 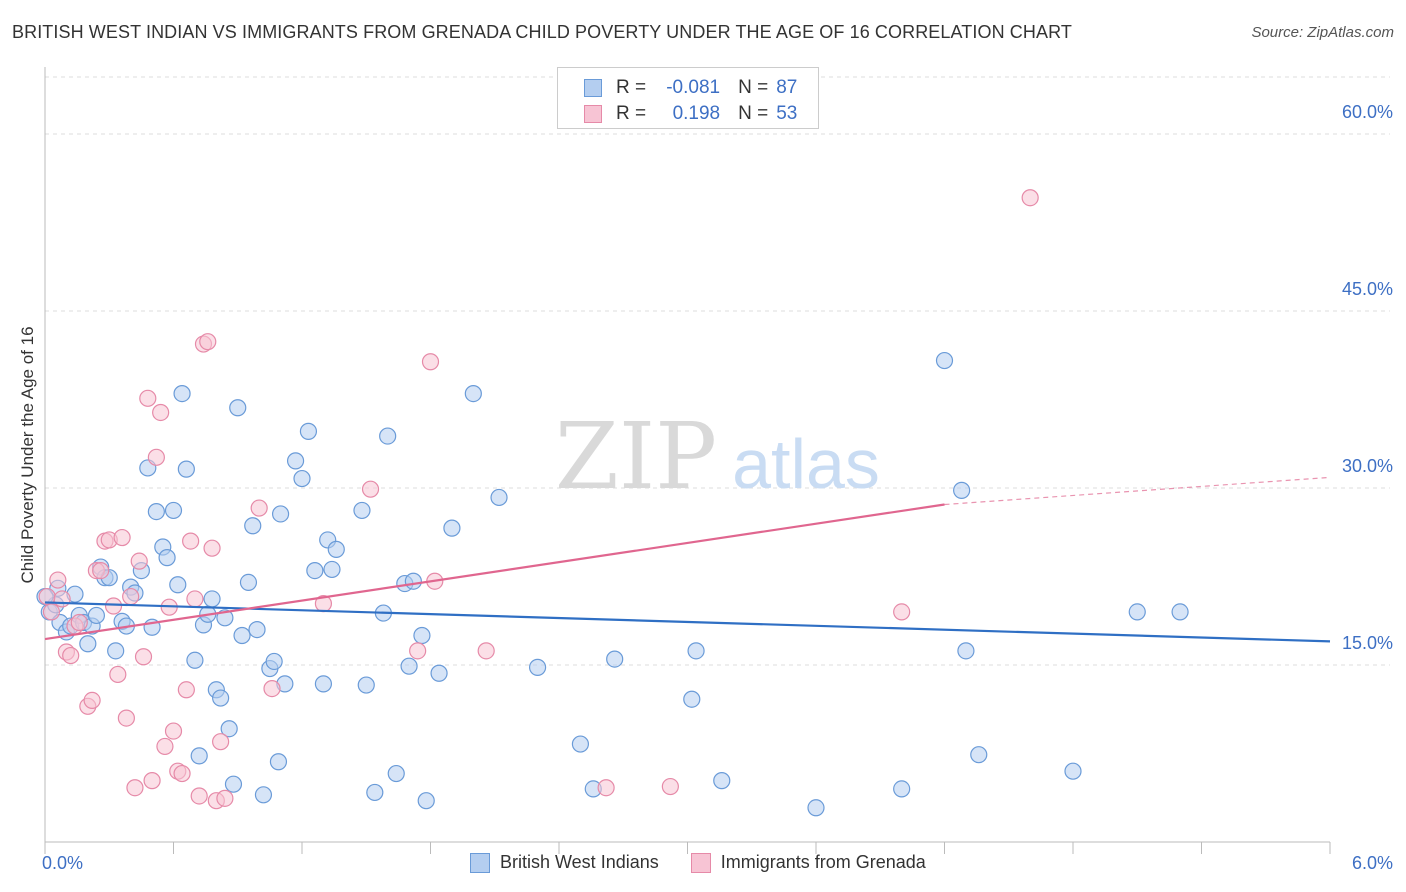 What do you see at coordinates (631, 113) in the screenshot?
I see `r-label: R =` at bounding box center [631, 113].